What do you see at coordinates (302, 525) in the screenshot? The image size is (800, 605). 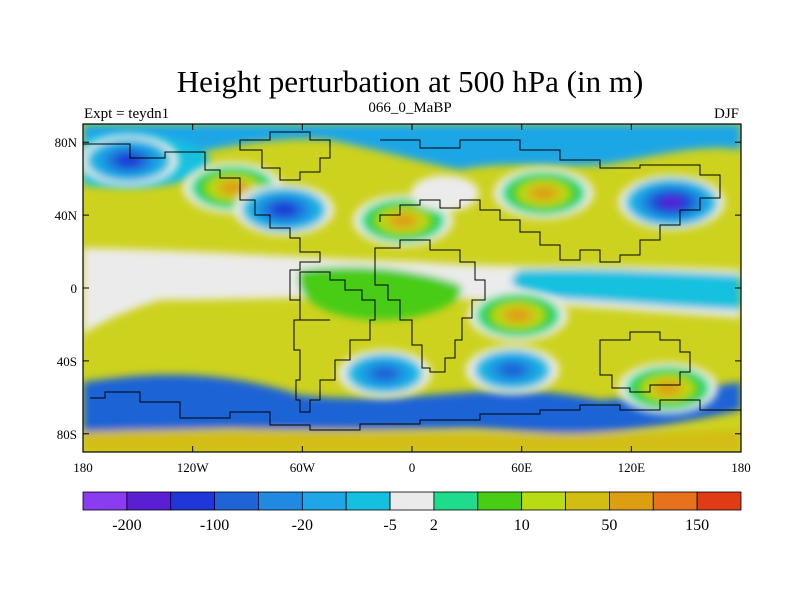 I see `colorbar-tick-label: -20` at bounding box center [302, 525].